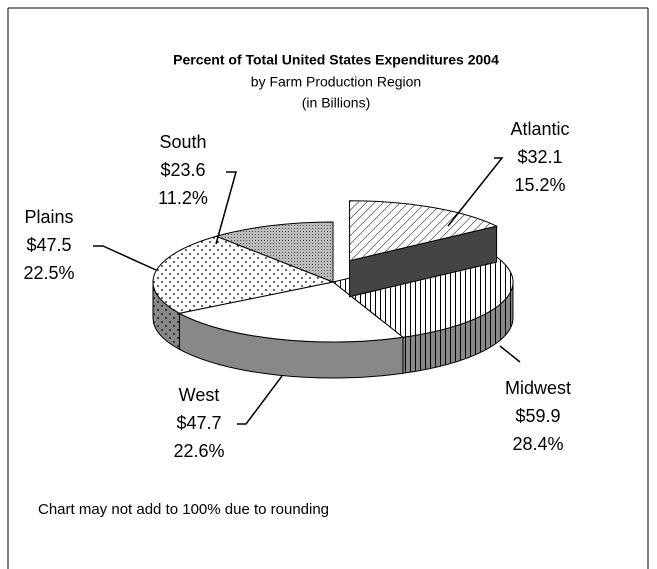  What do you see at coordinates (182, 142) in the screenshot?
I see `slice-name: South` at bounding box center [182, 142].